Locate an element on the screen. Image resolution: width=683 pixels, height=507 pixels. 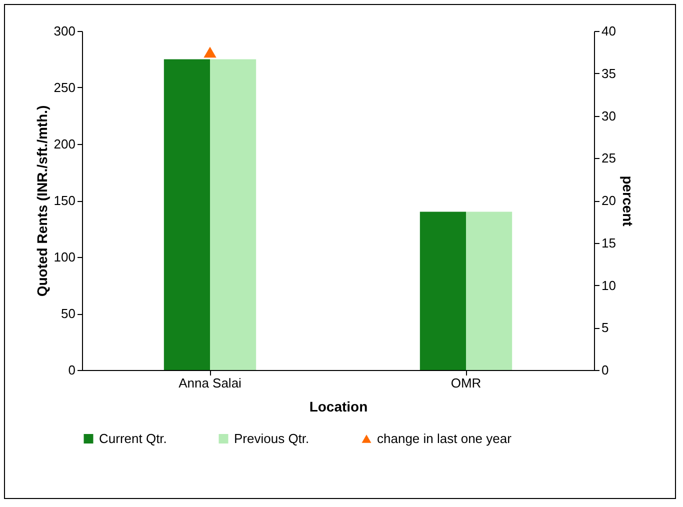
y2-axis-title: percent is located at coordinates (628, 201).